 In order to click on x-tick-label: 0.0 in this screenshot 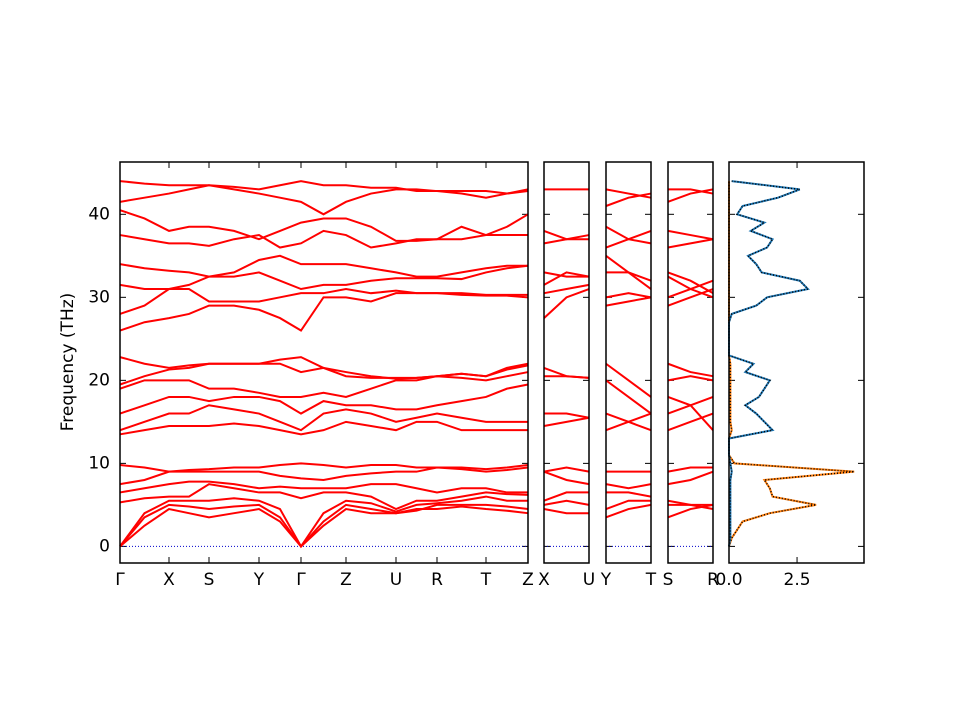, I will do `click(728, 580)`.